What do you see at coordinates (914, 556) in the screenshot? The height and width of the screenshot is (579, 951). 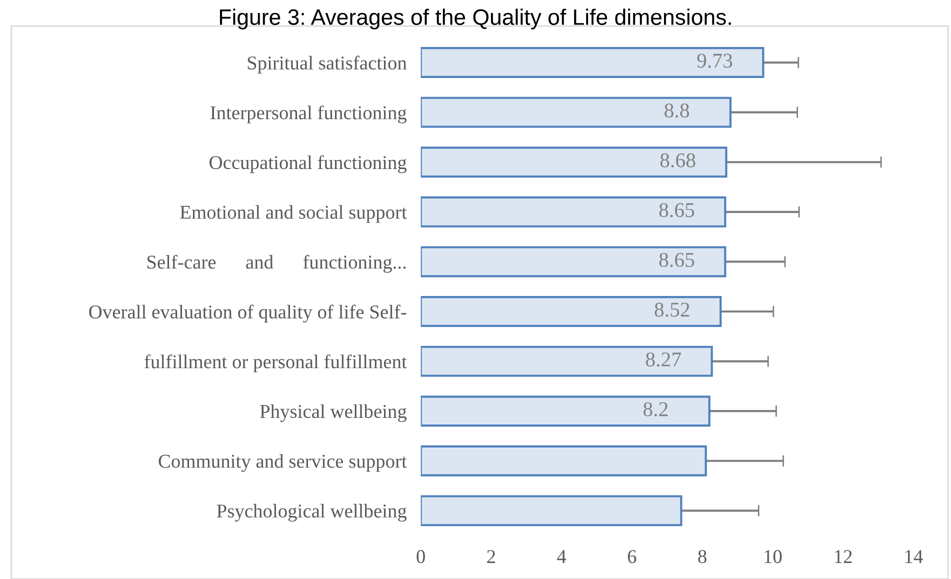 I see `x-tick-label: 14` at bounding box center [914, 556].